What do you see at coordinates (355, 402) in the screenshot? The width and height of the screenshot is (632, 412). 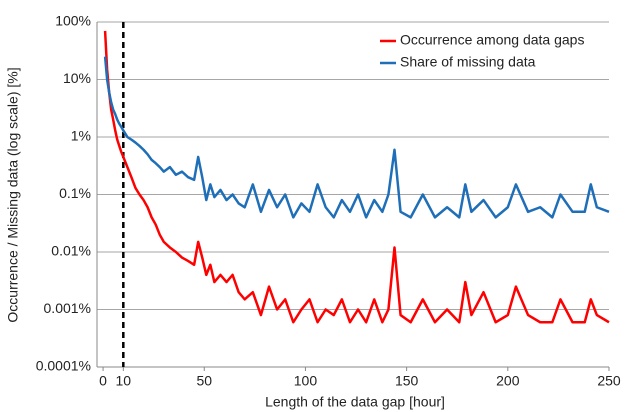 I see `x-axis-title: Length of the data gap [hour]` at bounding box center [355, 402].